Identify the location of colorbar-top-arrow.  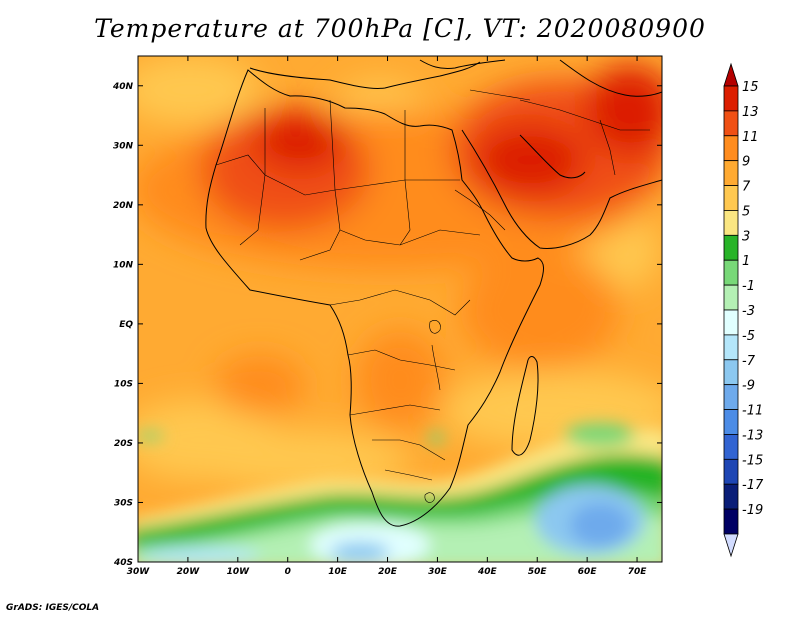
(731, 74).